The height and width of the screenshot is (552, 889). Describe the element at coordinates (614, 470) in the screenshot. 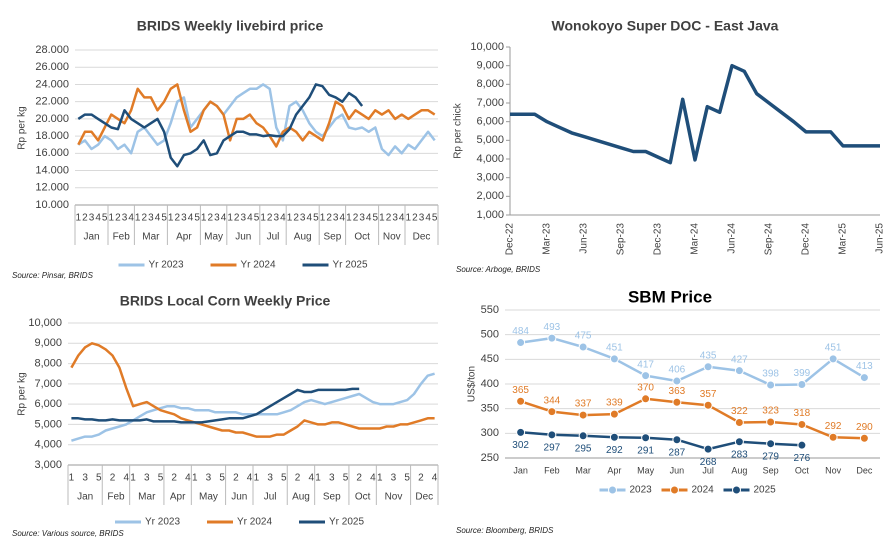

I see `x-tick-label: Apr` at that location.